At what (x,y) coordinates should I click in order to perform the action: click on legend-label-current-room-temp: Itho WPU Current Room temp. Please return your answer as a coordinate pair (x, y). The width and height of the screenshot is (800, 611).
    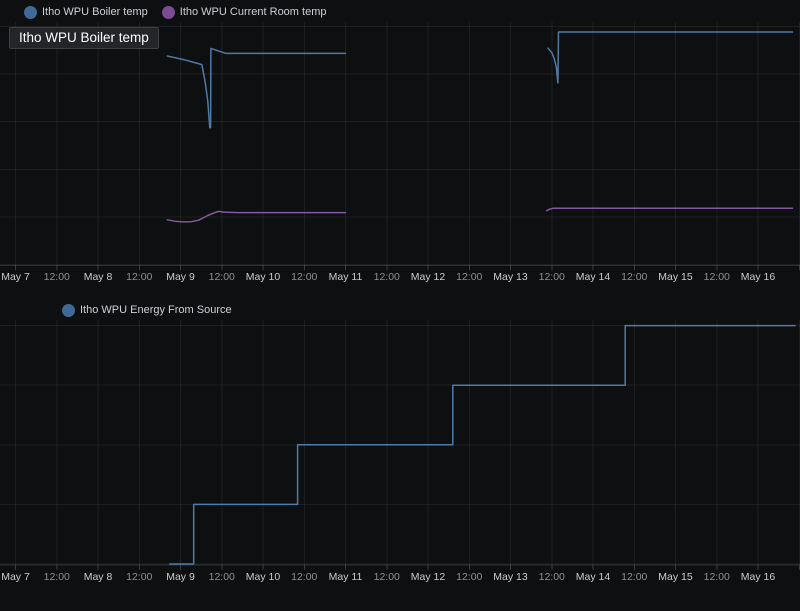
    Looking at the image, I should click on (253, 12).